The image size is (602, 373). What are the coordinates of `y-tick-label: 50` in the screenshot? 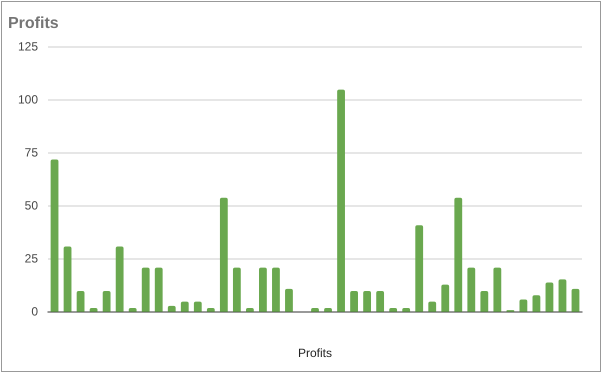 It's located at (31, 205).